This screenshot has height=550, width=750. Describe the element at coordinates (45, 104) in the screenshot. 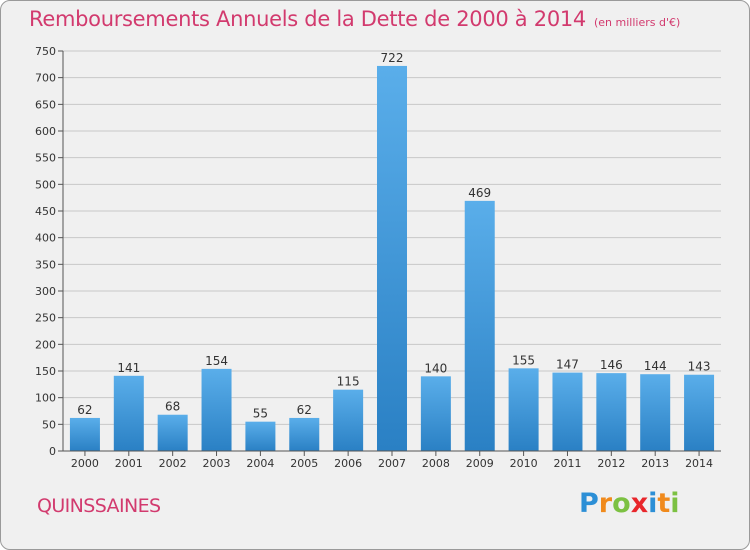

I see `y-tick-label: 650` at that location.